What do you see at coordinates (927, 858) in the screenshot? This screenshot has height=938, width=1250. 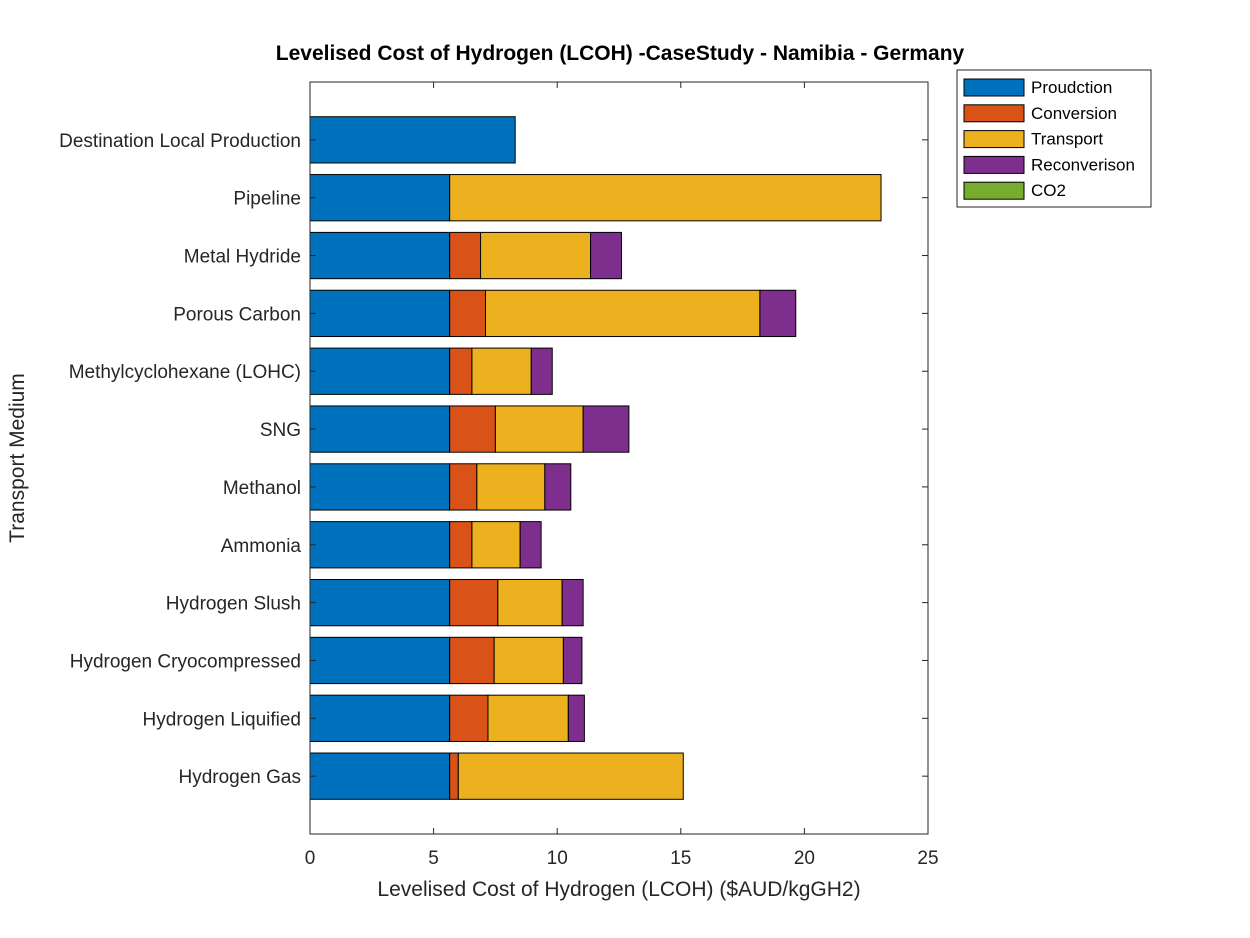 I see `x-tick-label: 25` at bounding box center [927, 858].